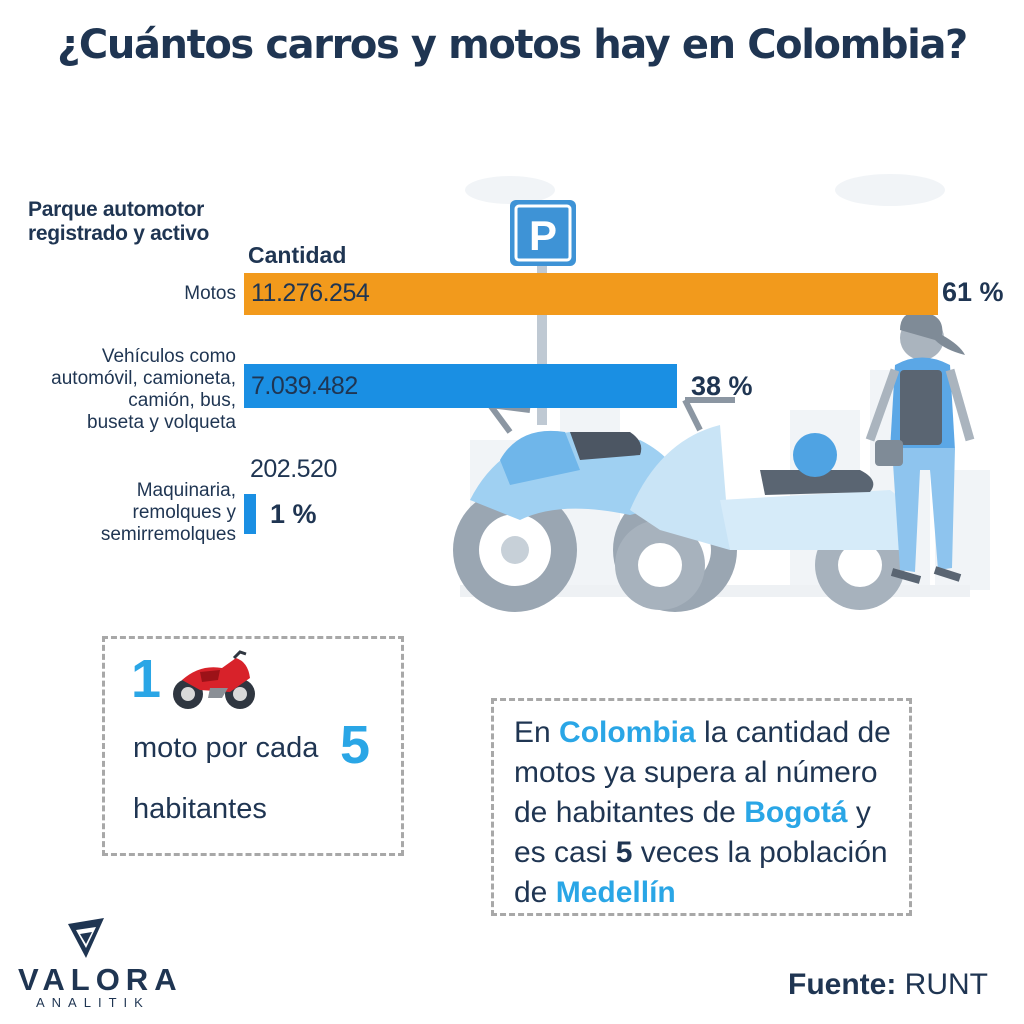 This screenshot has width=1024, height=1024. I want to click on bar-percent-maquinaria: 1 %, so click(293, 514).